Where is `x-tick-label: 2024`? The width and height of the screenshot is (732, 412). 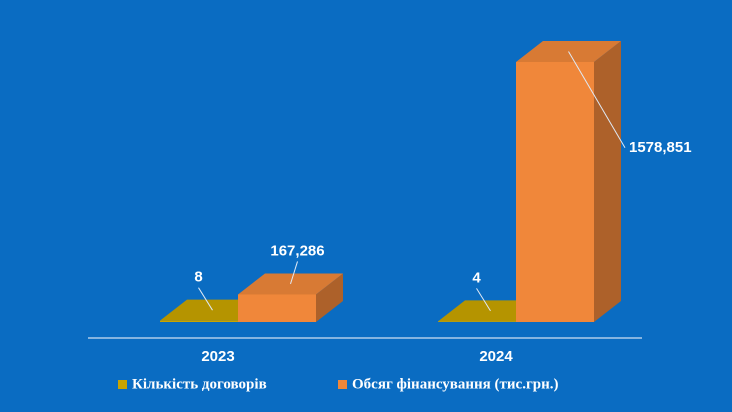
x-tick-label: 2024 is located at coordinates (496, 356).